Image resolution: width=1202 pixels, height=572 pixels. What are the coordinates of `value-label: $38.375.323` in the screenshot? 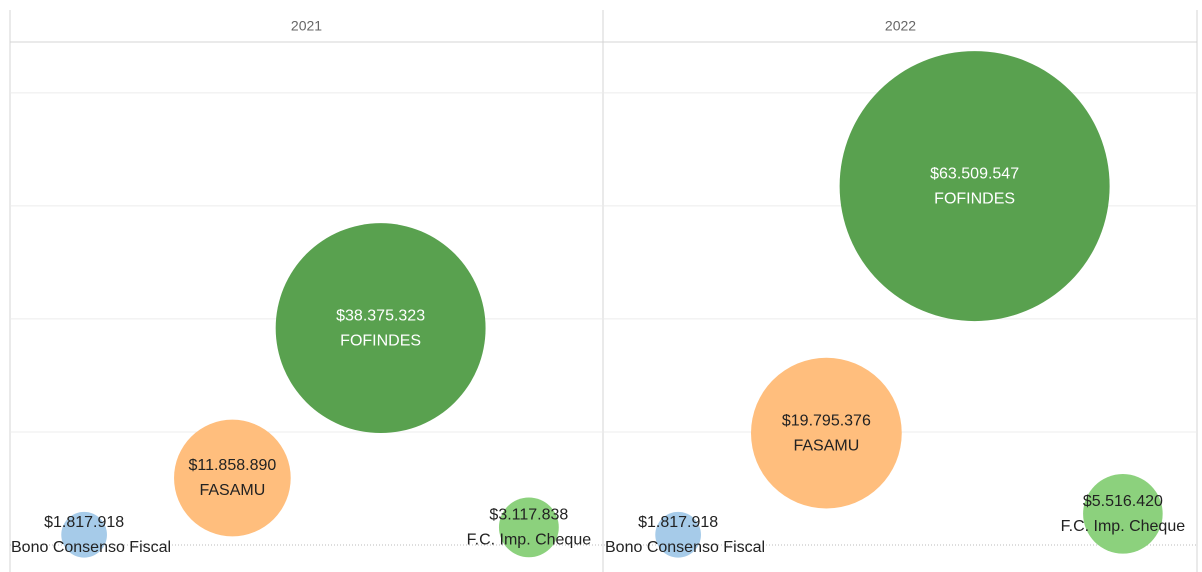 It's located at (380, 315).